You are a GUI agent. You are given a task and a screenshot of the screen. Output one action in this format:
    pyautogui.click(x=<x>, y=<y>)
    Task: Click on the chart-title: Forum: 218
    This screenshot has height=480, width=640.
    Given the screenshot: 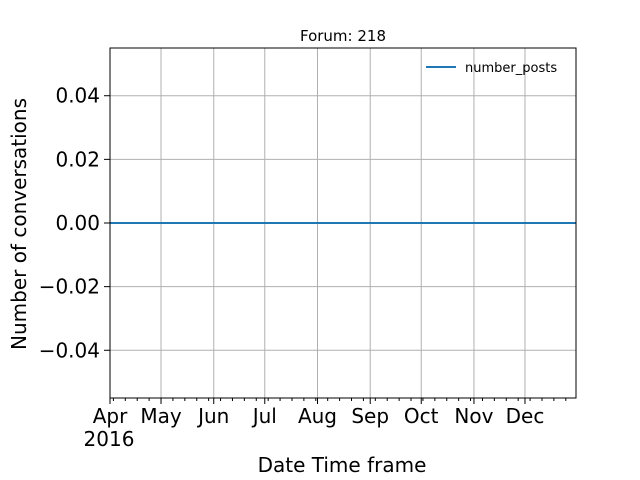 What is the action you would take?
    pyautogui.click(x=343, y=36)
    